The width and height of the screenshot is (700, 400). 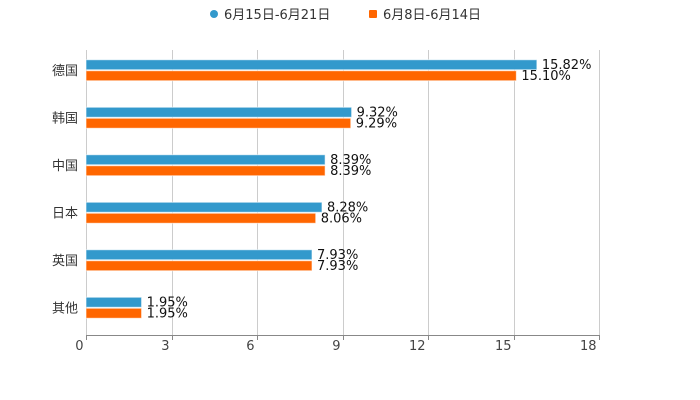 What do you see at coordinates (65, 261) in the screenshot?
I see `category-label: 英国` at bounding box center [65, 261].